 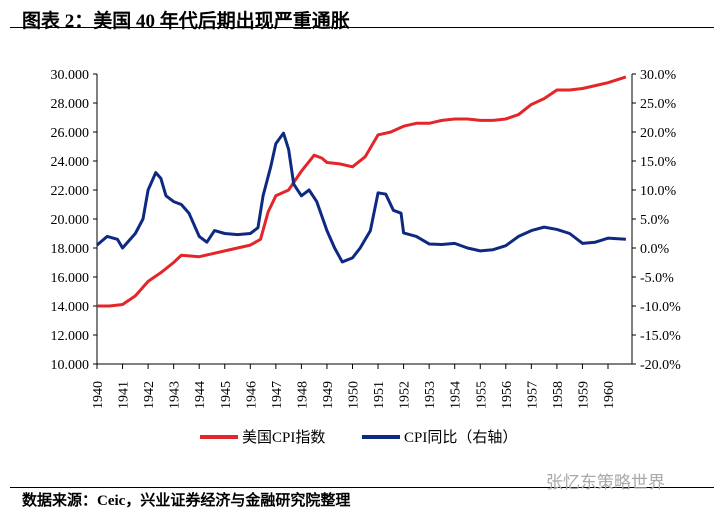 What do you see at coordinates (362, 27) in the screenshot?
I see `title-rule` at bounding box center [362, 27].